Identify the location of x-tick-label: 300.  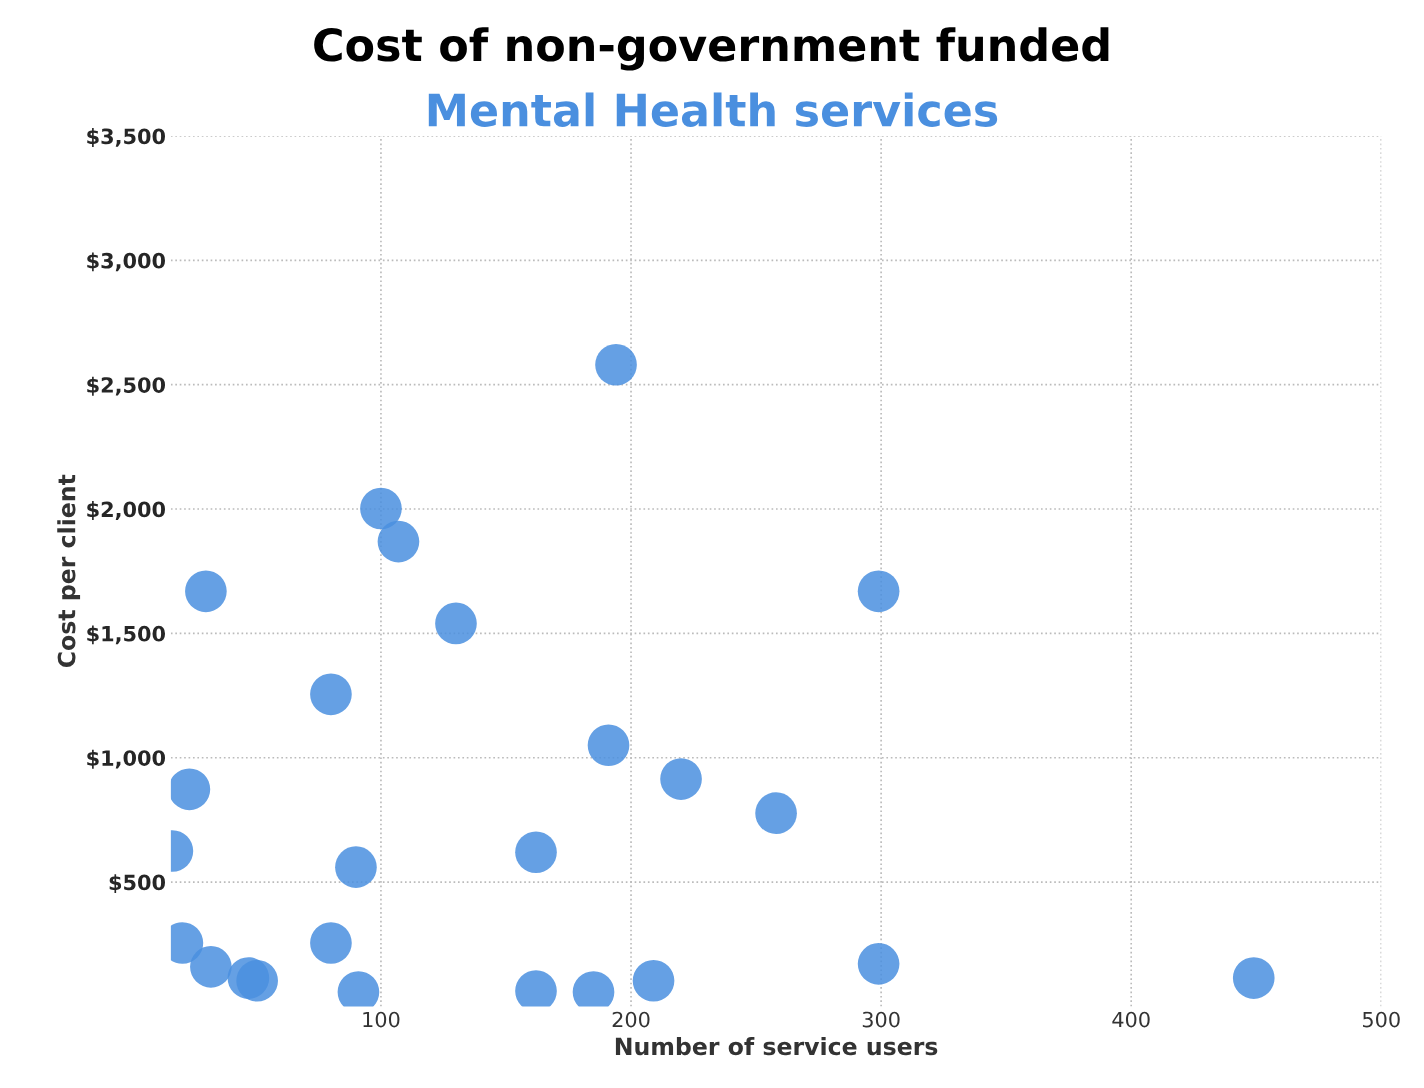
(881, 1019).